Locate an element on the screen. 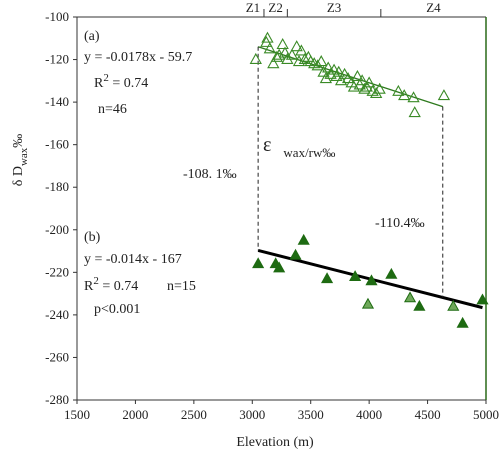  x-tick-label: 3000 is located at coordinates (252, 414).